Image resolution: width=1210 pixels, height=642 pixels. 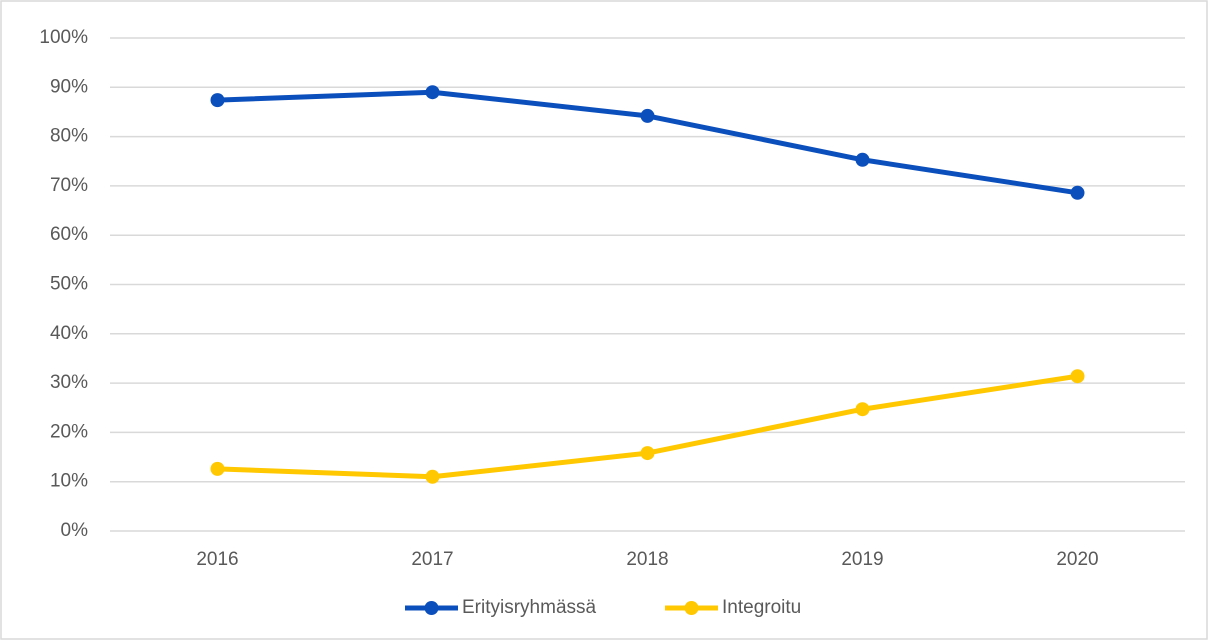 I want to click on y-tick-label: 20%, so click(x=69, y=431).